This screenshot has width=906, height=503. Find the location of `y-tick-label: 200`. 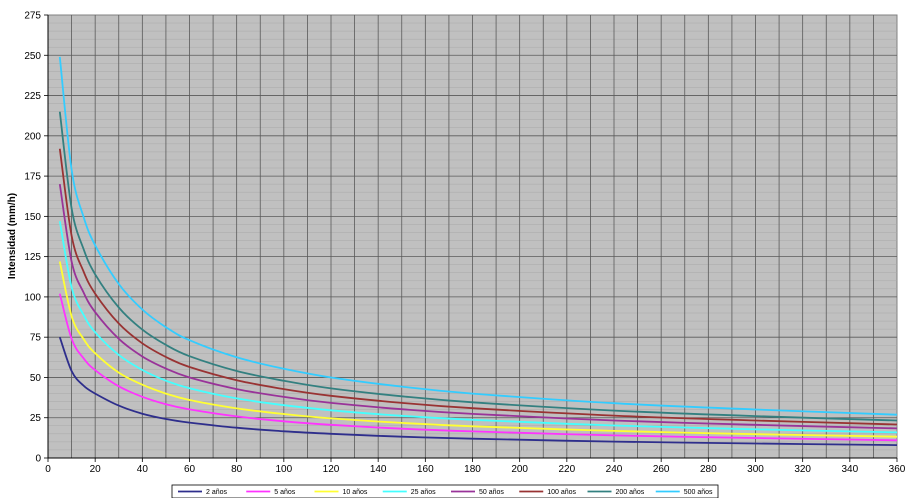

y-tick-label: 200 is located at coordinates (32, 136).